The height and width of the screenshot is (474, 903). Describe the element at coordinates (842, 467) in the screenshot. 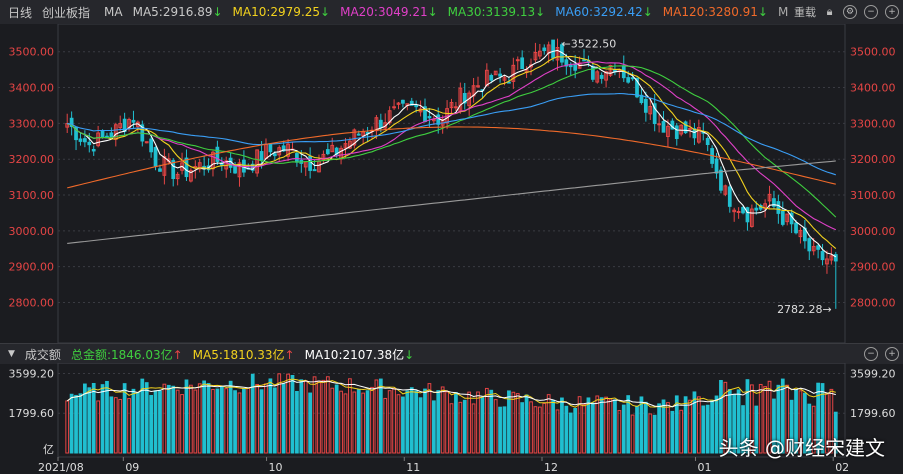

I see `x-tick-label: 02` at that location.